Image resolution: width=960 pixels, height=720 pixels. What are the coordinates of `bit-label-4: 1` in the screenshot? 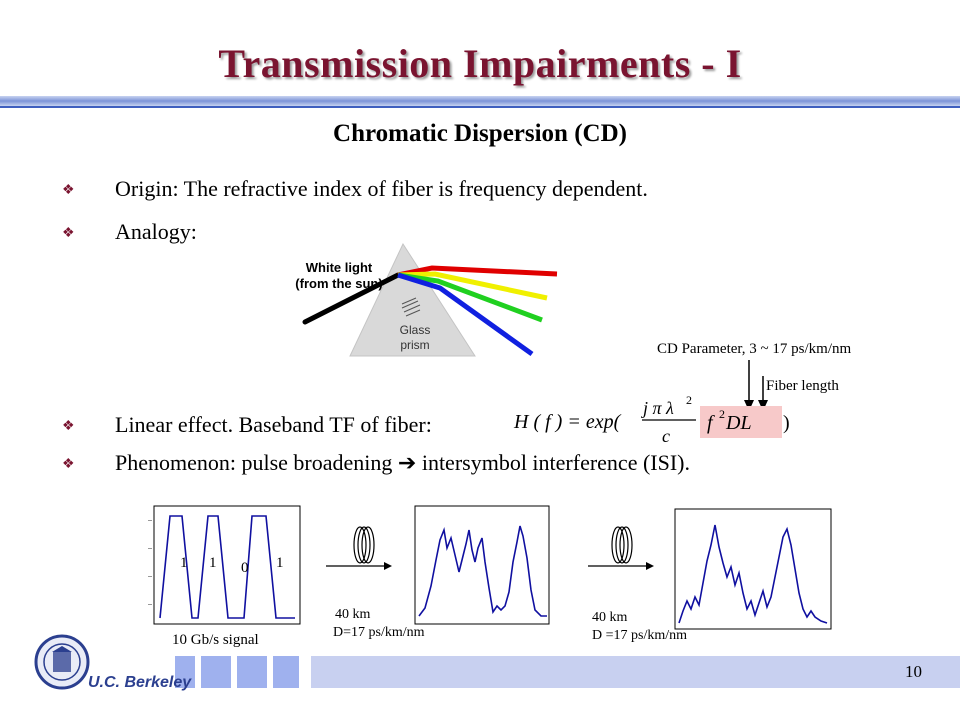 It's located at (280, 563).